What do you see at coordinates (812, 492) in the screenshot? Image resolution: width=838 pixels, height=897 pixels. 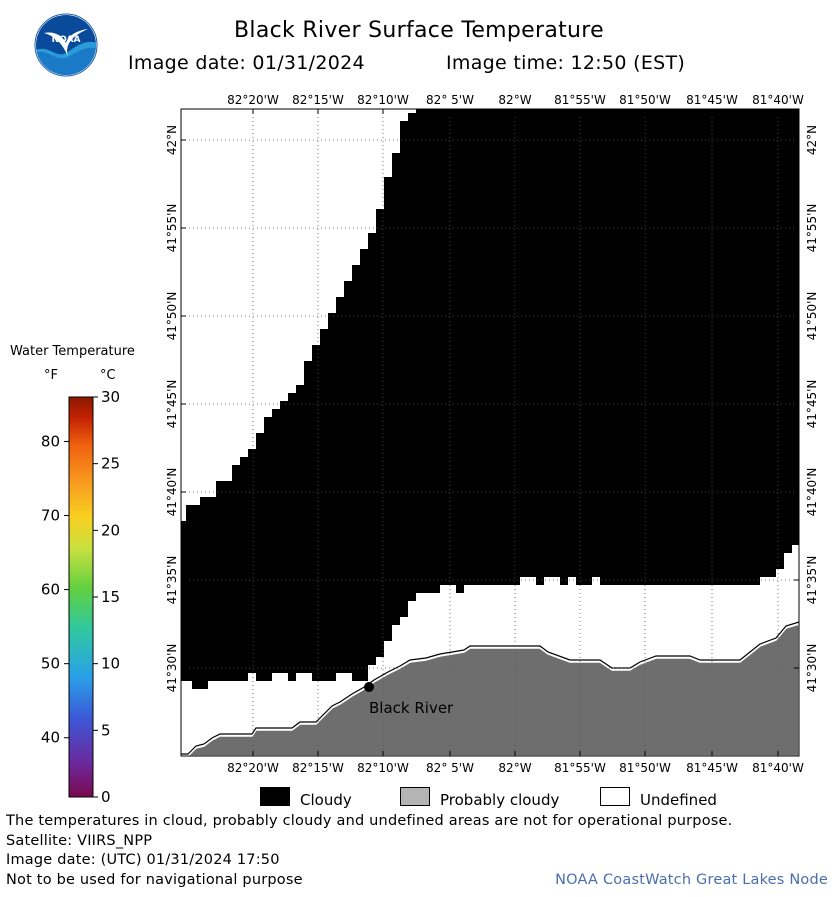 I see `lat-label-right: 41°40'N` at bounding box center [812, 492].